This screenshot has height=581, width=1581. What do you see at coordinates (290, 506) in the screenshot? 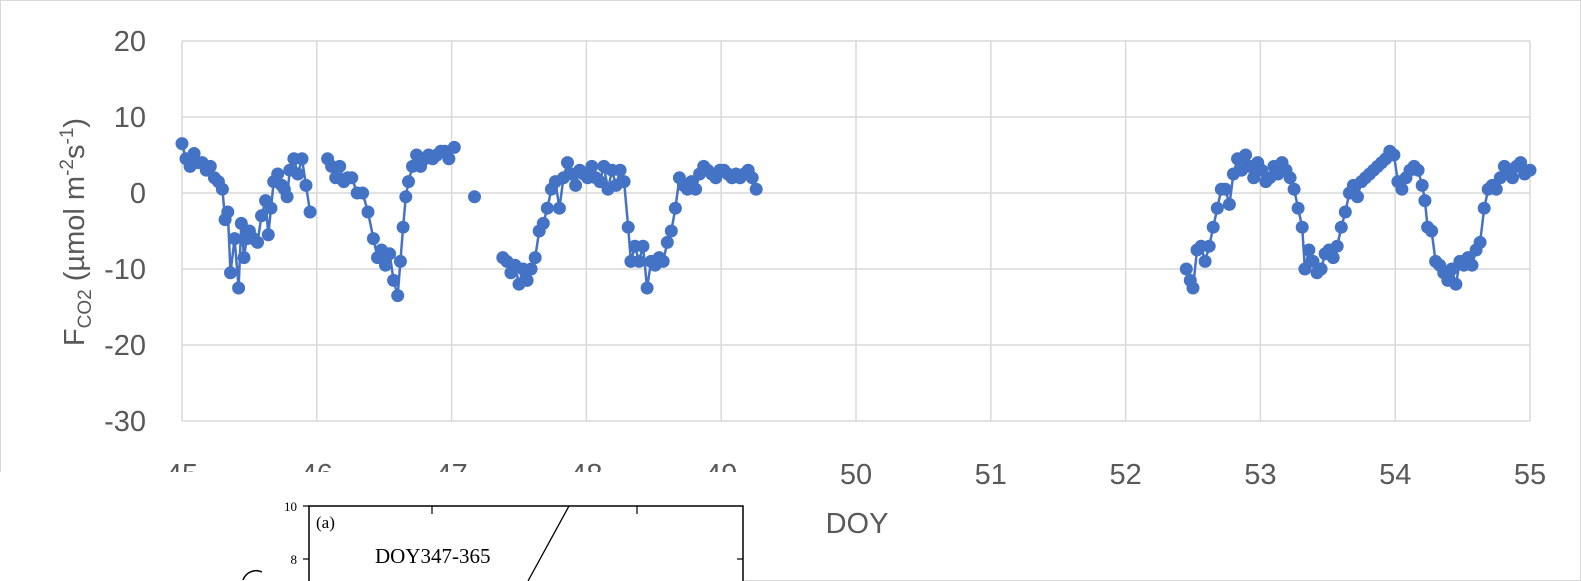
I see `inset-ytick-10: 10` at bounding box center [290, 506].